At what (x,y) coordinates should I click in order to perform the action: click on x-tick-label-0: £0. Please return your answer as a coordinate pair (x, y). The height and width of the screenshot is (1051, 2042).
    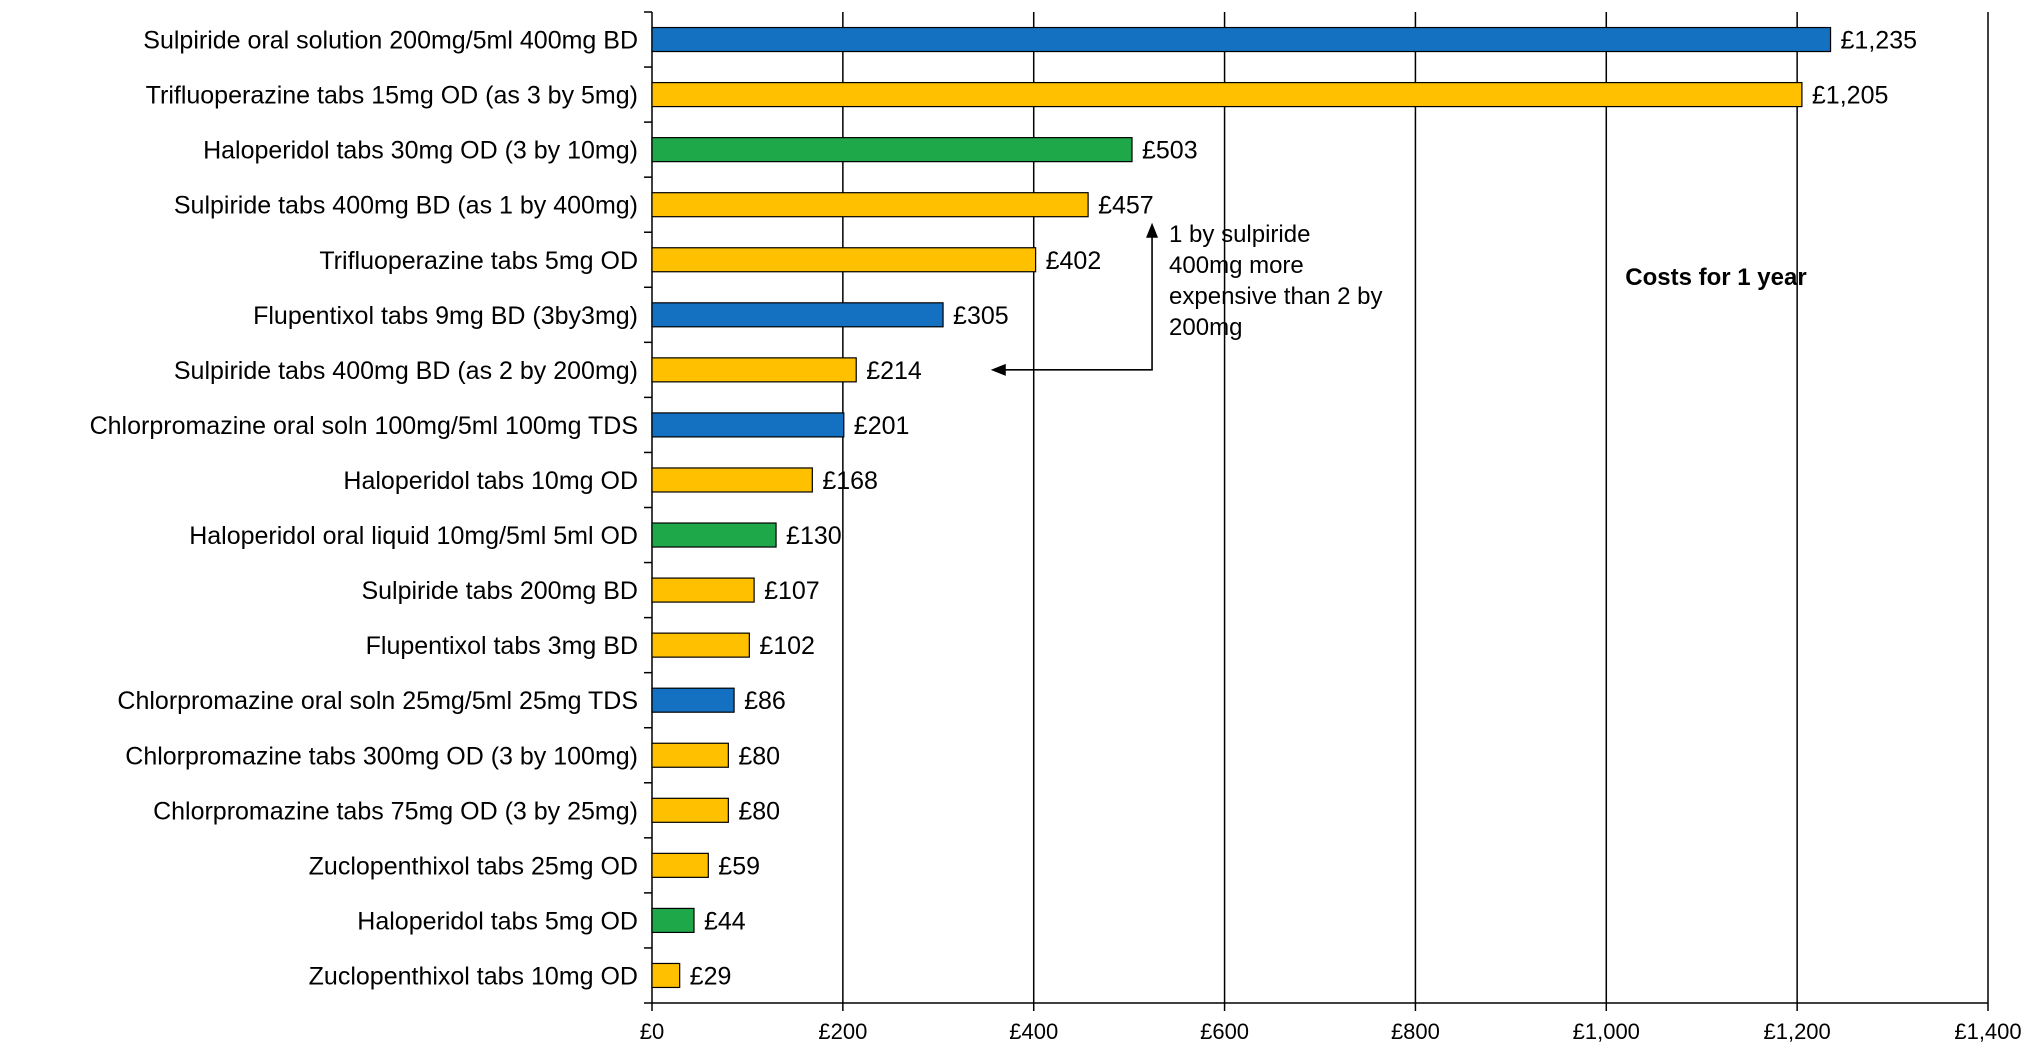
    Looking at the image, I should click on (652, 1031).